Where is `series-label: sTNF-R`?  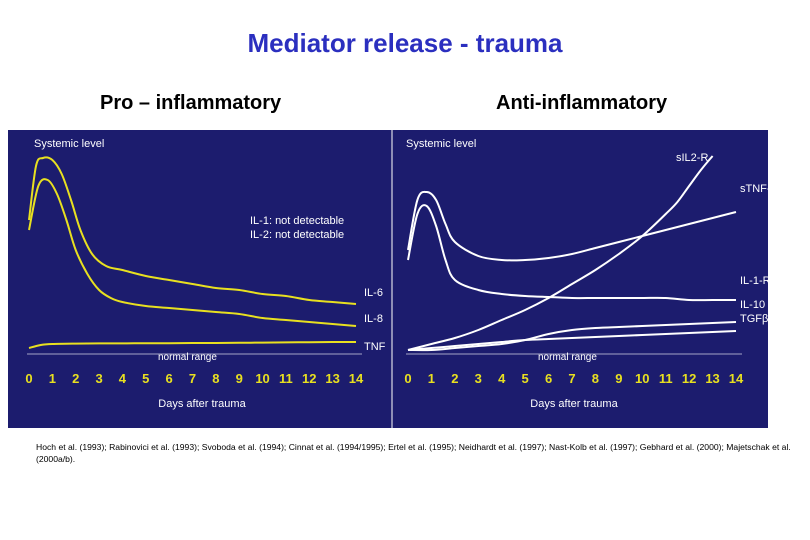
series-label: sTNF-R is located at coordinates (754, 189).